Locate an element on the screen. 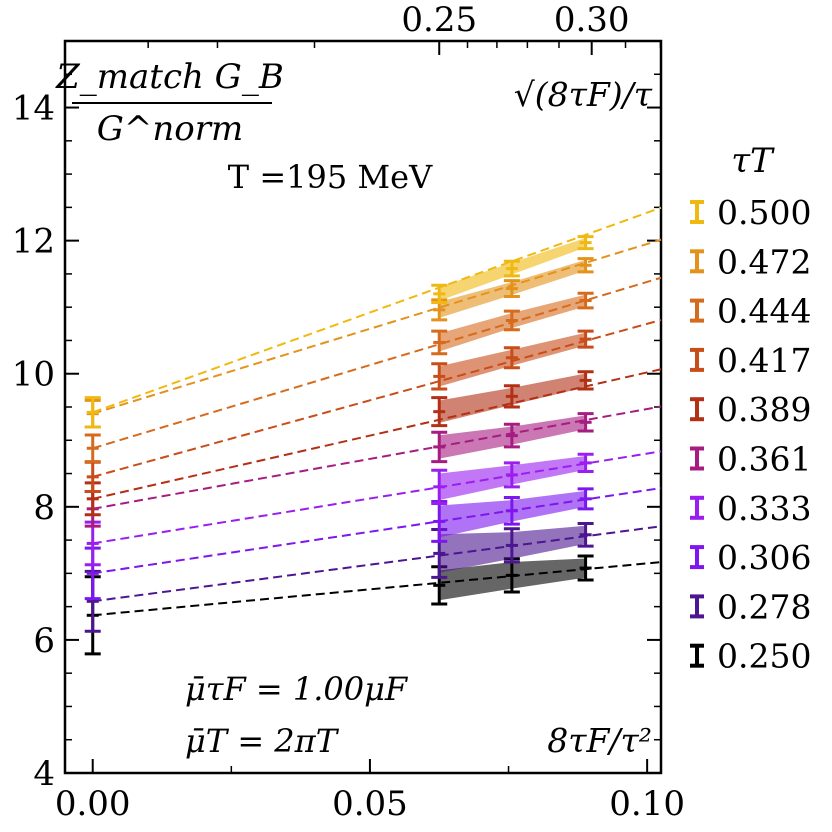  x2-tick-label: 0.30 is located at coordinates (592, 20).